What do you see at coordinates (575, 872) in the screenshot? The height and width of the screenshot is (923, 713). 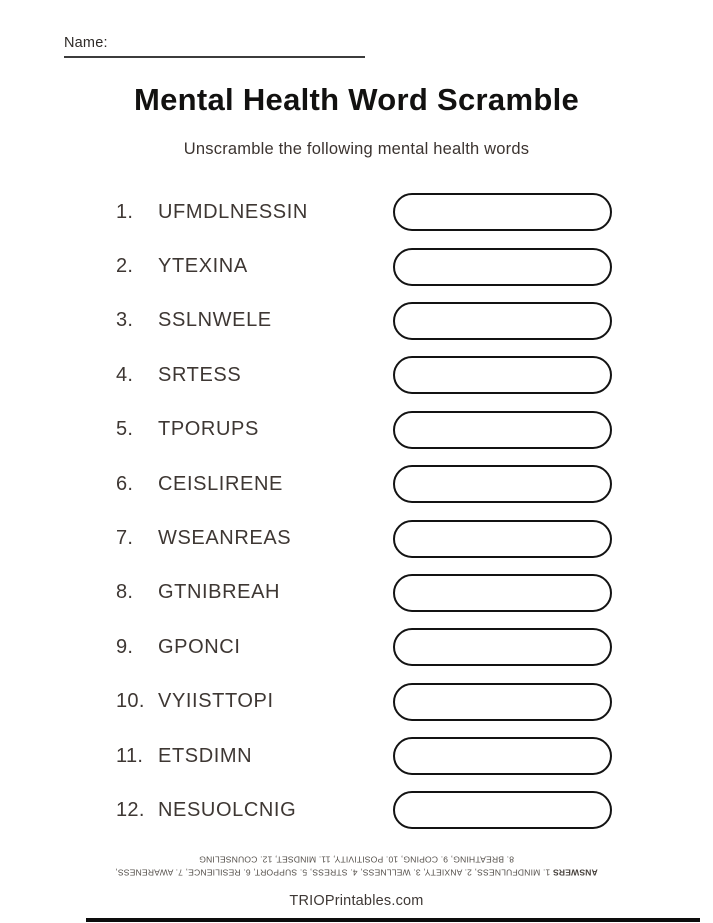 I see `answer-key-label: ANSWERS` at bounding box center [575, 872].